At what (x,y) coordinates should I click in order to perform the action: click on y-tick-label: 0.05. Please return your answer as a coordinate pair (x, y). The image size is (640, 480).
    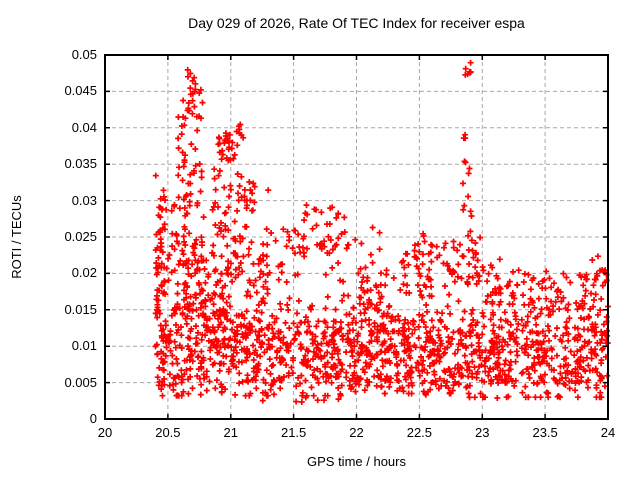
    Looking at the image, I should click on (84, 54).